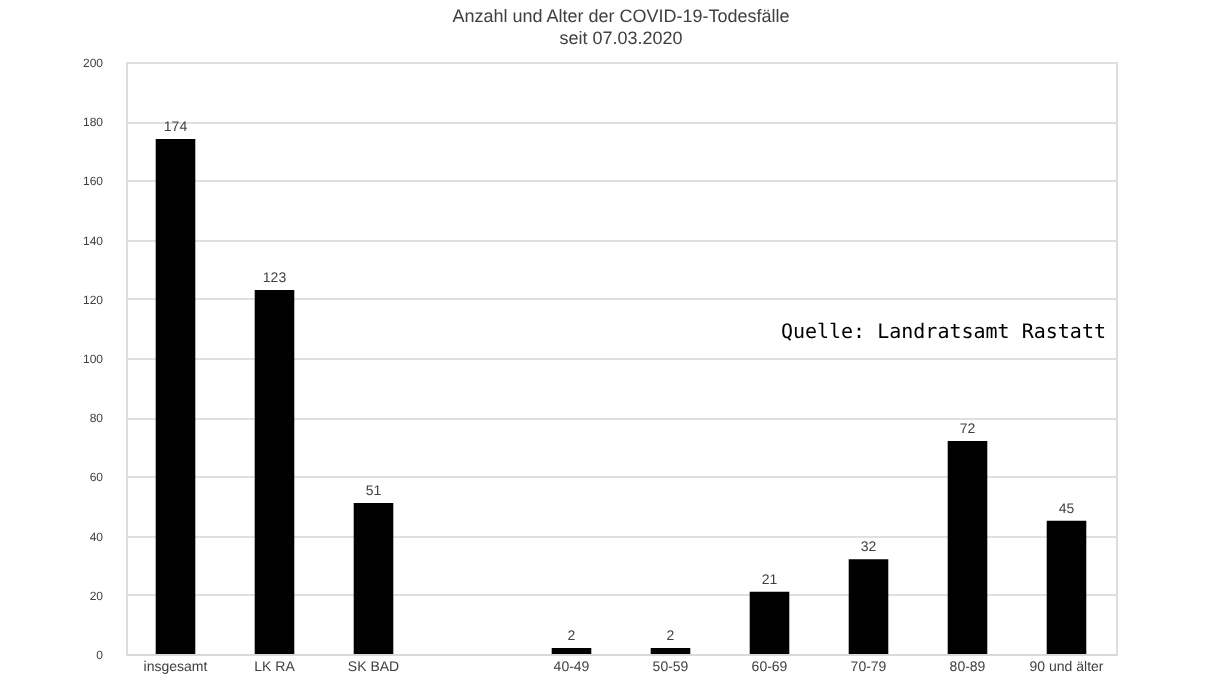 This screenshot has height=684, width=1216. I want to click on annotation: Quelle: Landratsamt Rastatt, so click(943, 333).